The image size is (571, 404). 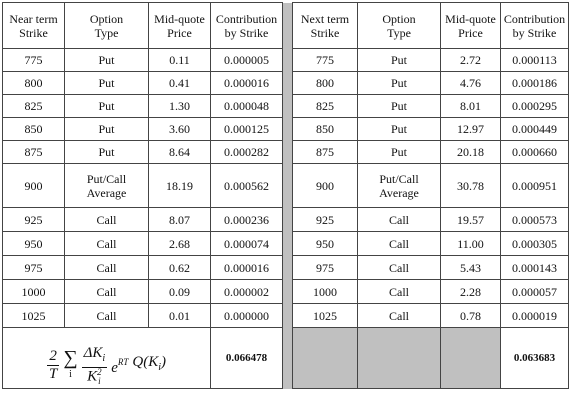 I want to click on strike: 875, so click(x=325, y=152).